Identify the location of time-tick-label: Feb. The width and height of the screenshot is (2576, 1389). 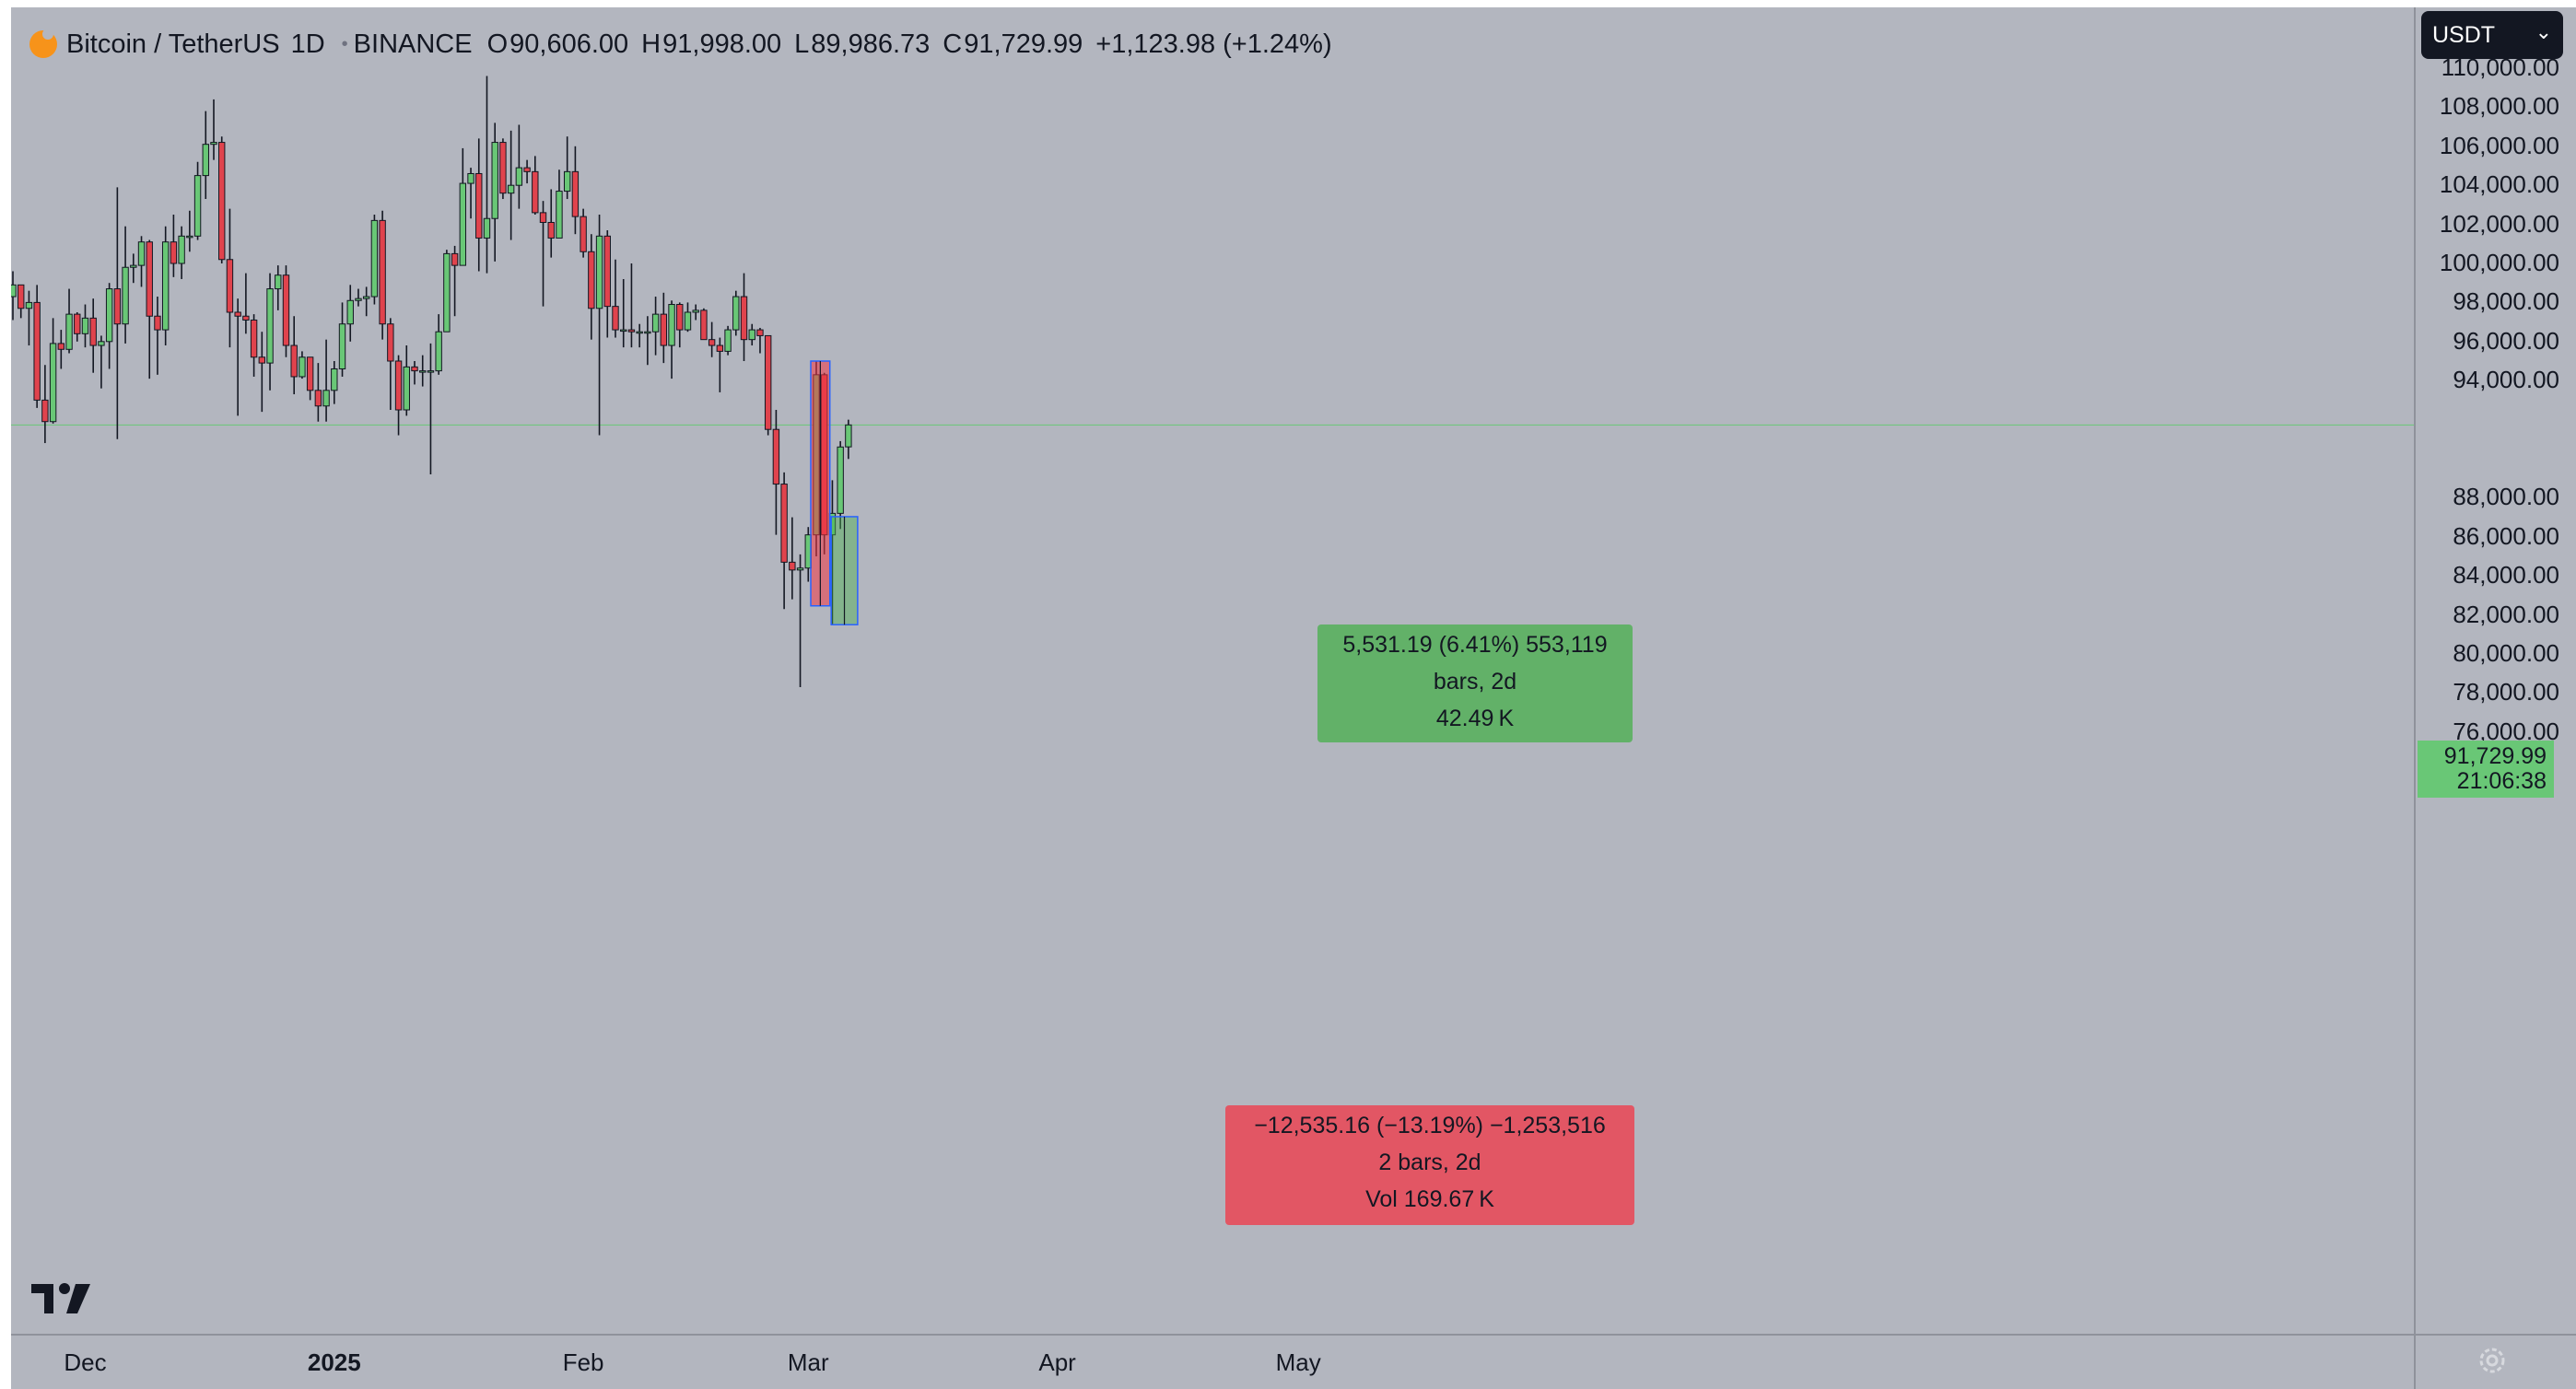
(583, 1362).